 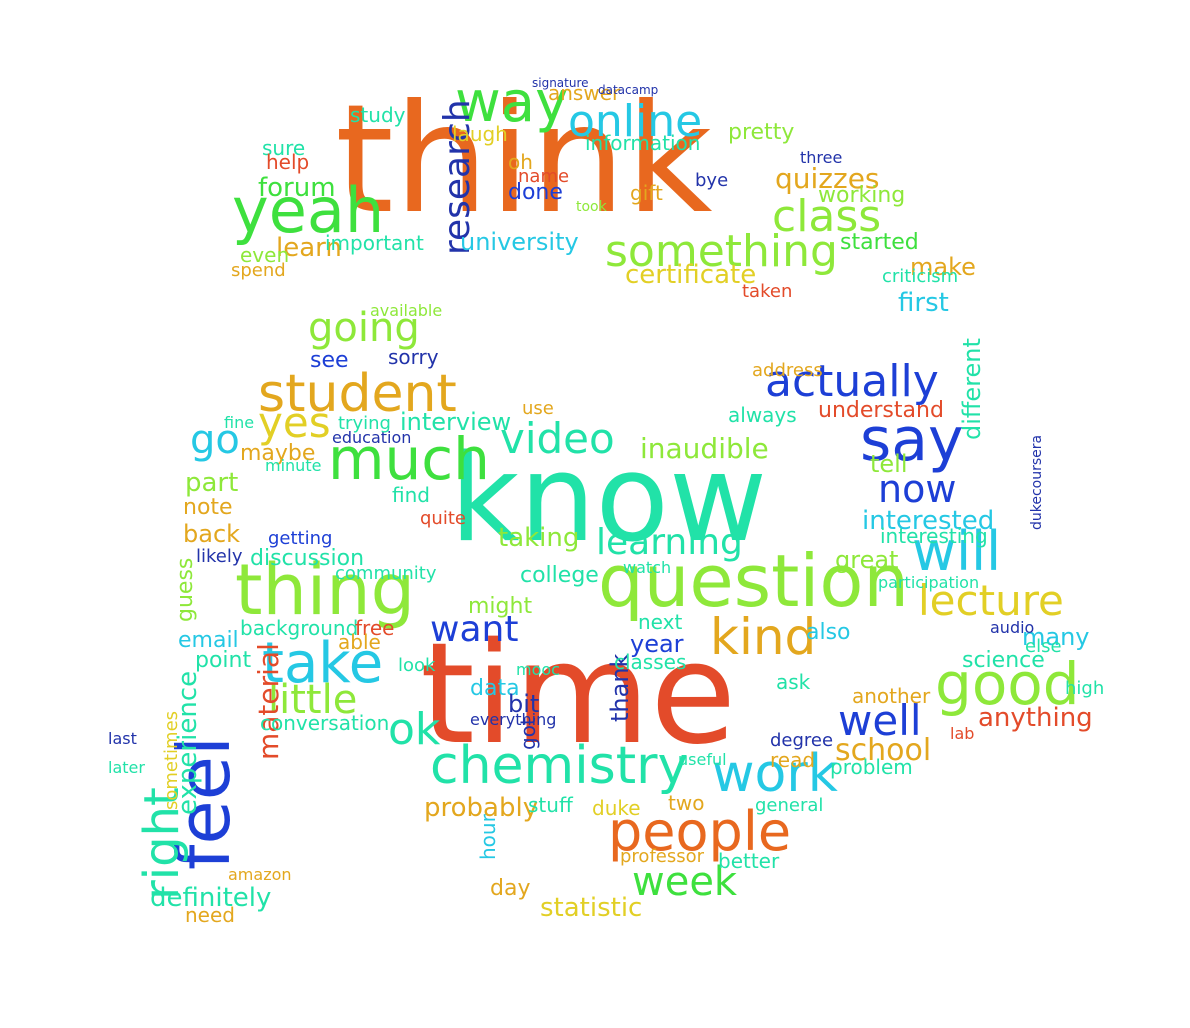 I want to click on word-see: see, so click(x=329, y=360).